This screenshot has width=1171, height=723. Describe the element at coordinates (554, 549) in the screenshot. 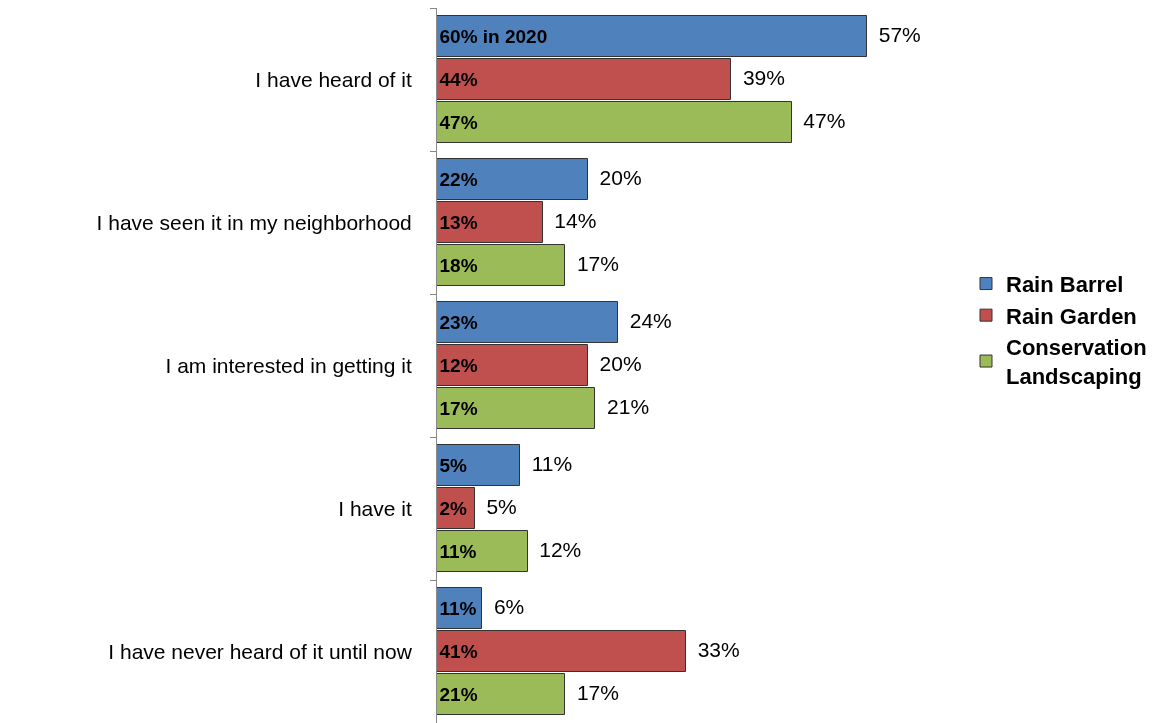

I see `data-label: 12%` at that location.